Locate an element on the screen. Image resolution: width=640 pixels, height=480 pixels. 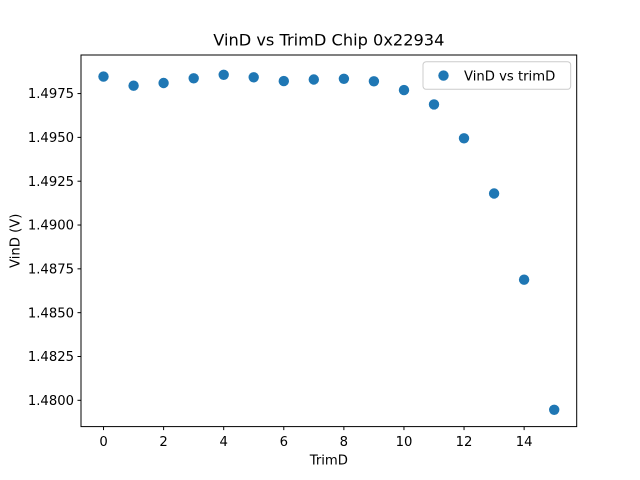
y-tick-label: 1.4825 is located at coordinates (51, 357).